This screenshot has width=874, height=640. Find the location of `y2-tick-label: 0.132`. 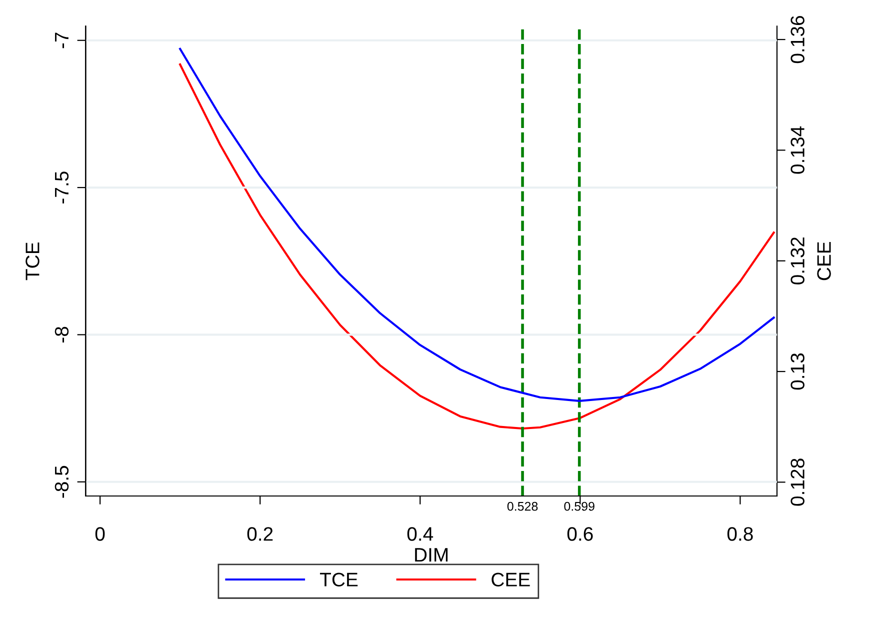

y2-tick-label: 0.132 is located at coordinates (797, 260).